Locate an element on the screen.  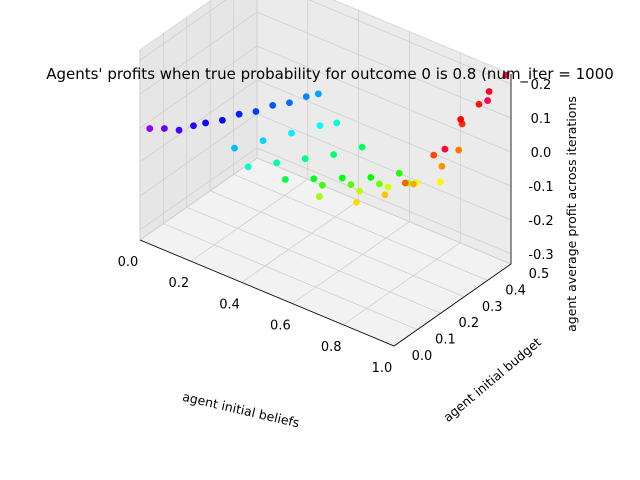
z-tick-label: 0.0 is located at coordinates (541, 153).